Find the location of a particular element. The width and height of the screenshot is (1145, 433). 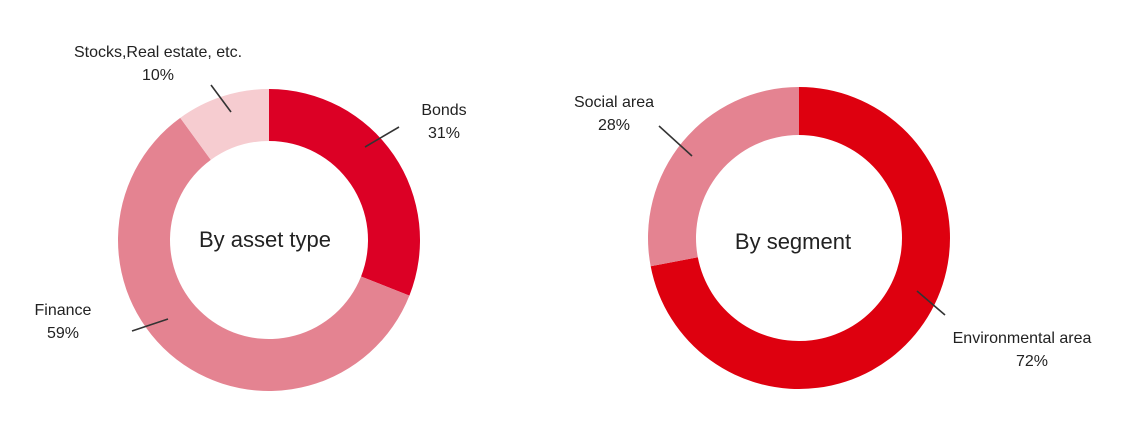

social-percent: 28% is located at coordinates (614, 125).